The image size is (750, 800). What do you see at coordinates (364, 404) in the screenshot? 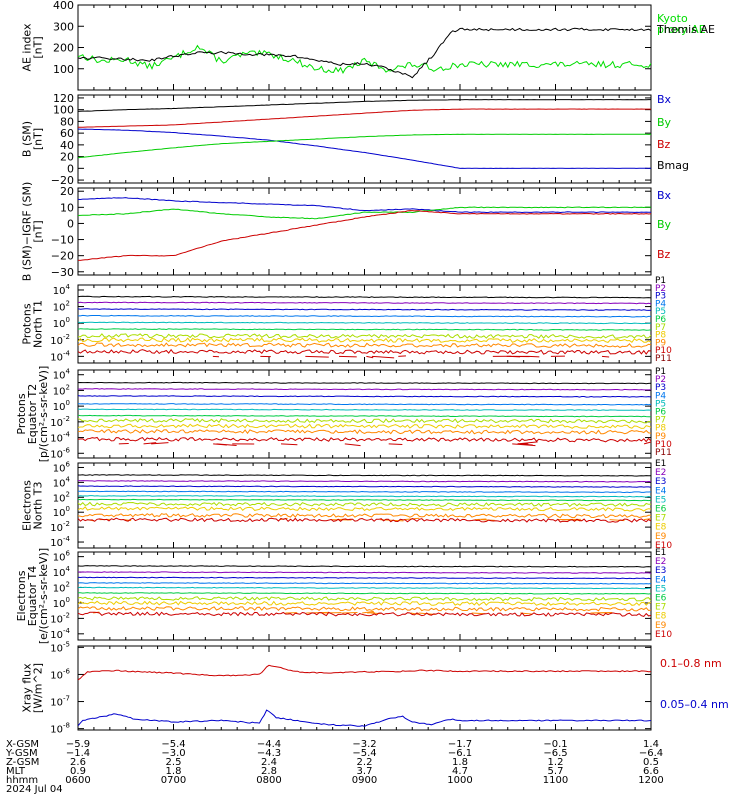
I see `series-line-p4` at bounding box center [364, 404].